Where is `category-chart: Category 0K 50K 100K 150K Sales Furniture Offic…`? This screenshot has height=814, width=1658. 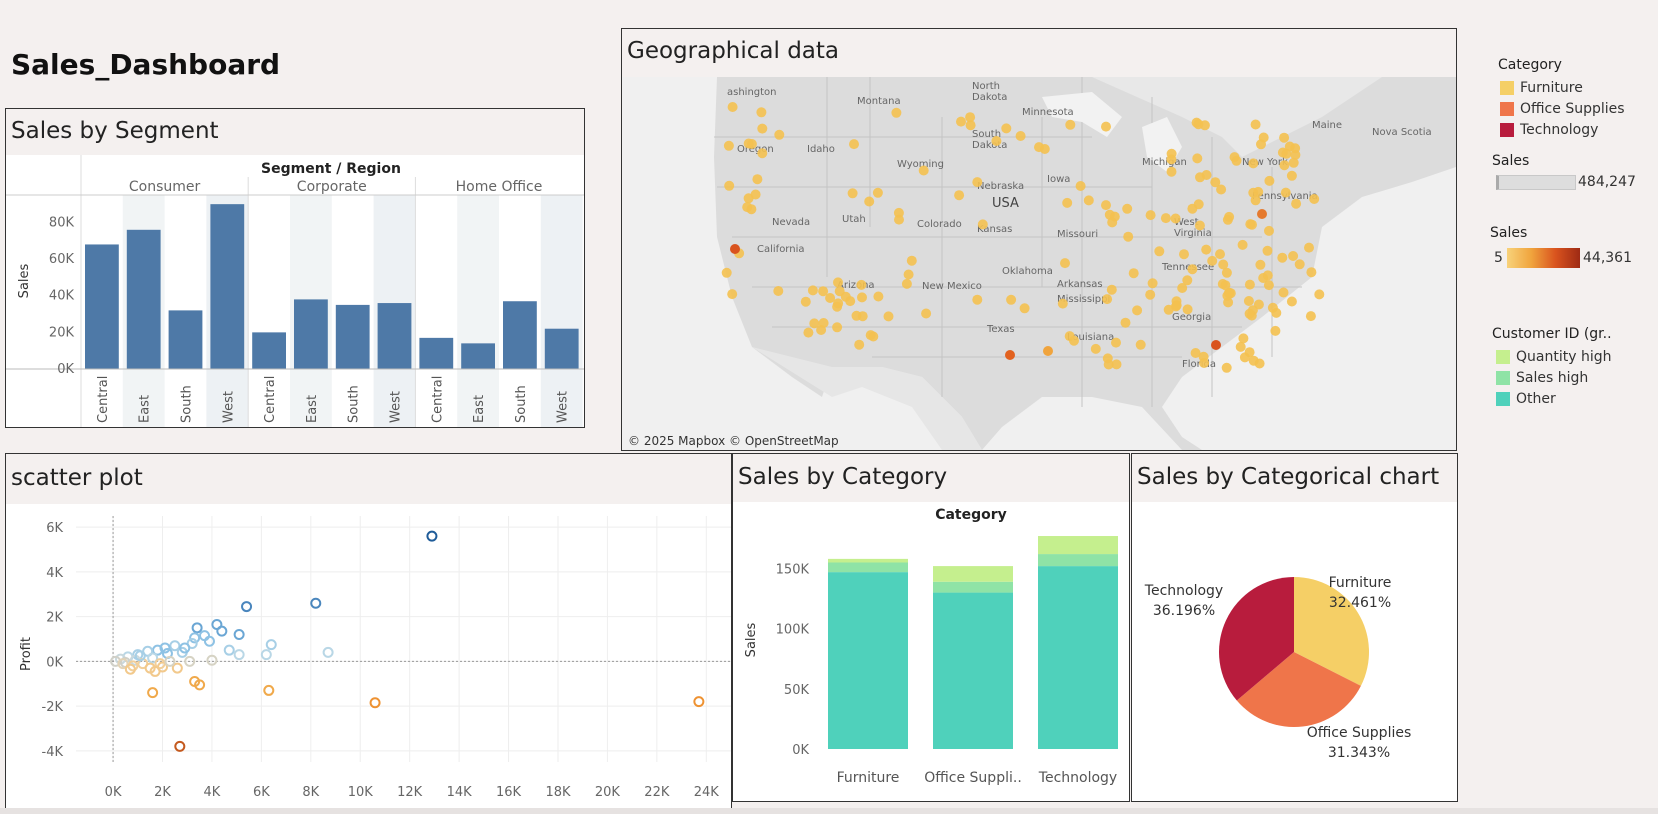
category-chart: Category 0K 50K 100K 150K Sales Furniture Offic… is located at coordinates (931, 651).